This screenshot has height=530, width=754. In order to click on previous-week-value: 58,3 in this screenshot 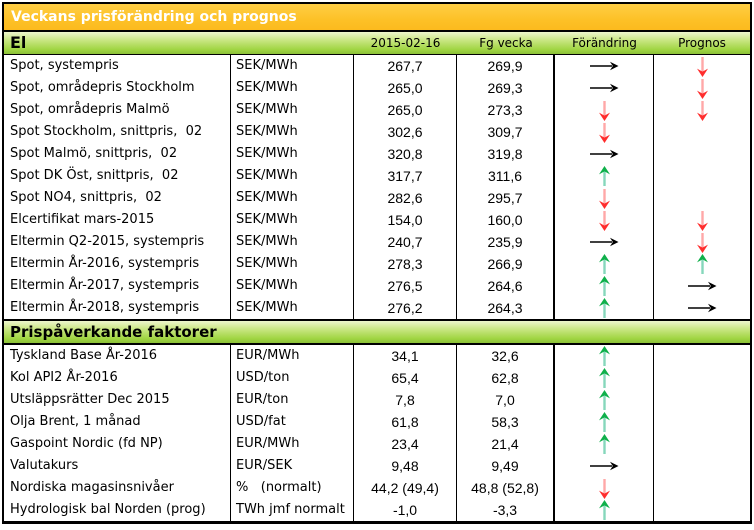, I will do `click(506, 422)`.